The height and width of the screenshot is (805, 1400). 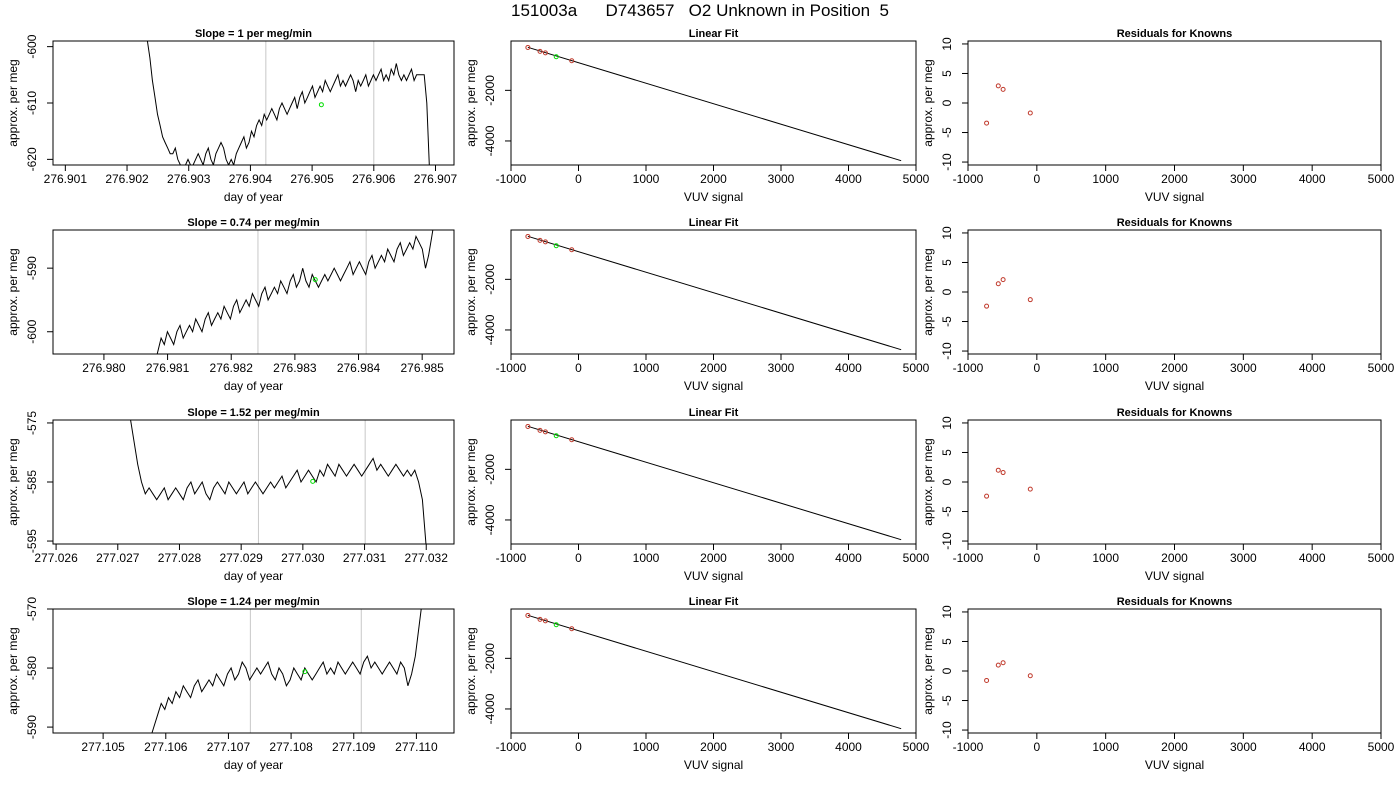 I want to click on x-tick-label: 276.984, so click(x=359, y=368).